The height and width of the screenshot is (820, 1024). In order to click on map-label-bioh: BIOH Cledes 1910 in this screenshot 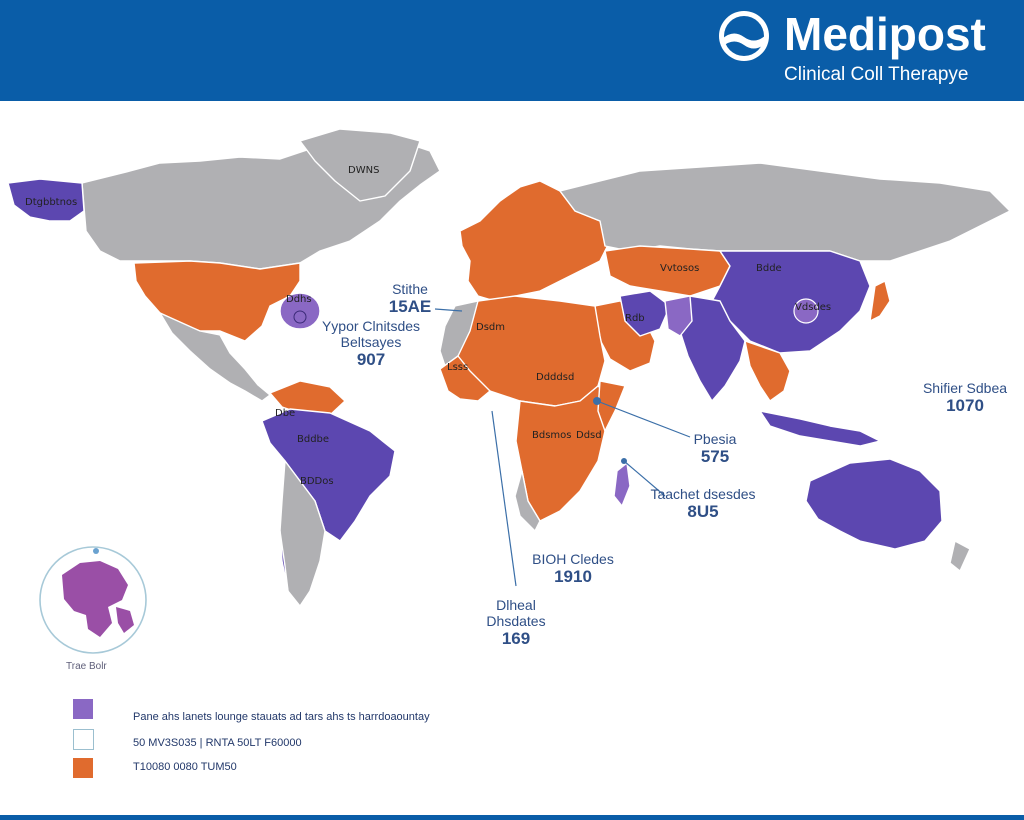, I will do `click(573, 569)`.